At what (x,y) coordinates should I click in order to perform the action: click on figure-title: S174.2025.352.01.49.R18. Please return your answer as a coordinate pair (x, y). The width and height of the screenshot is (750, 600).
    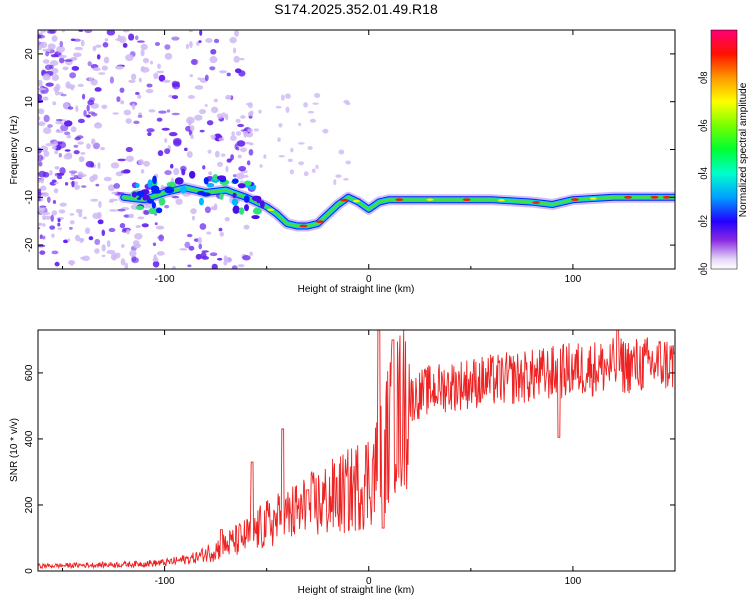
    Looking at the image, I should click on (356, 9).